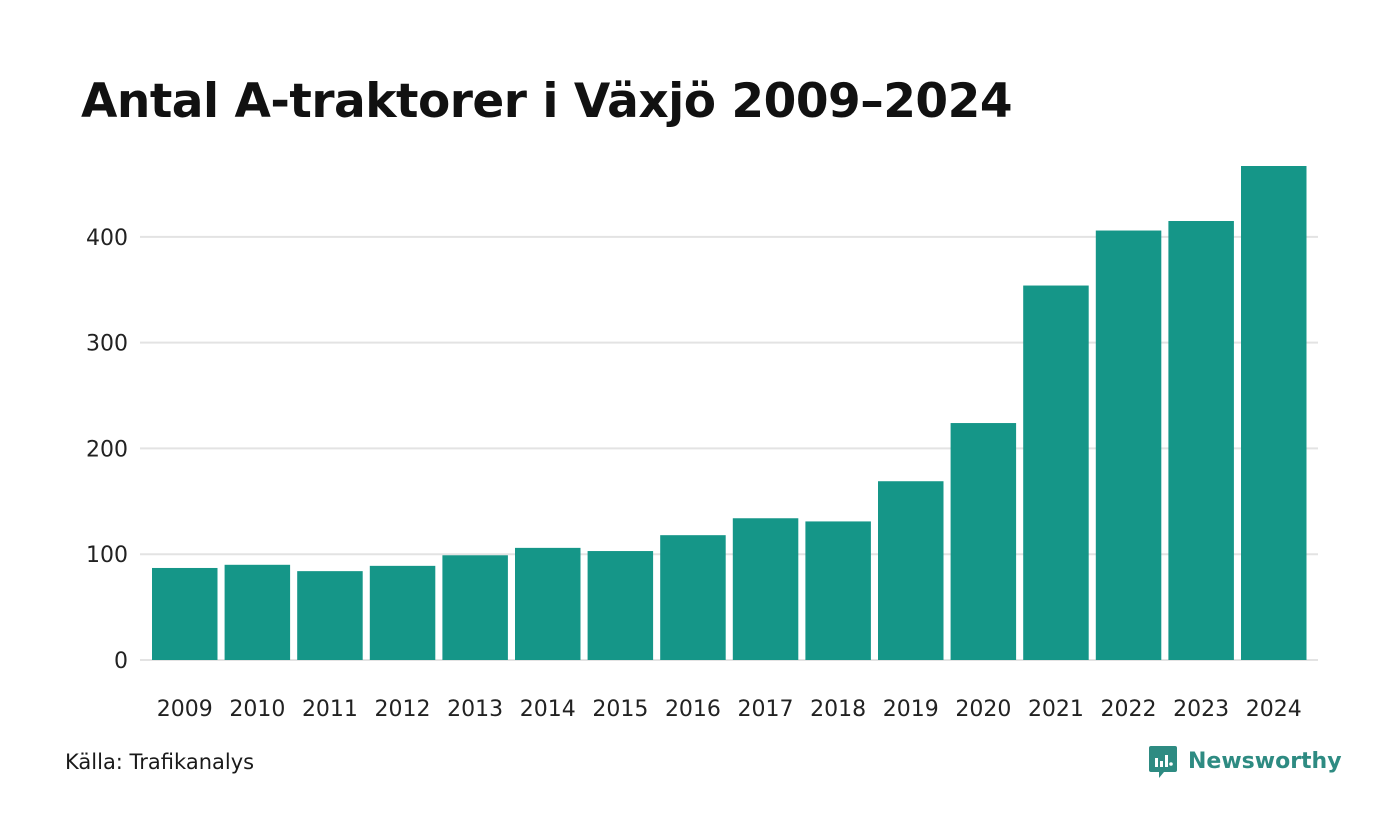 The width and height of the screenshot is (1400, 840). What do you see at coordinates (1163, 762) in the screenshot?
I see `newsworthy-logo-icon` at bounding box center [1163, 762].